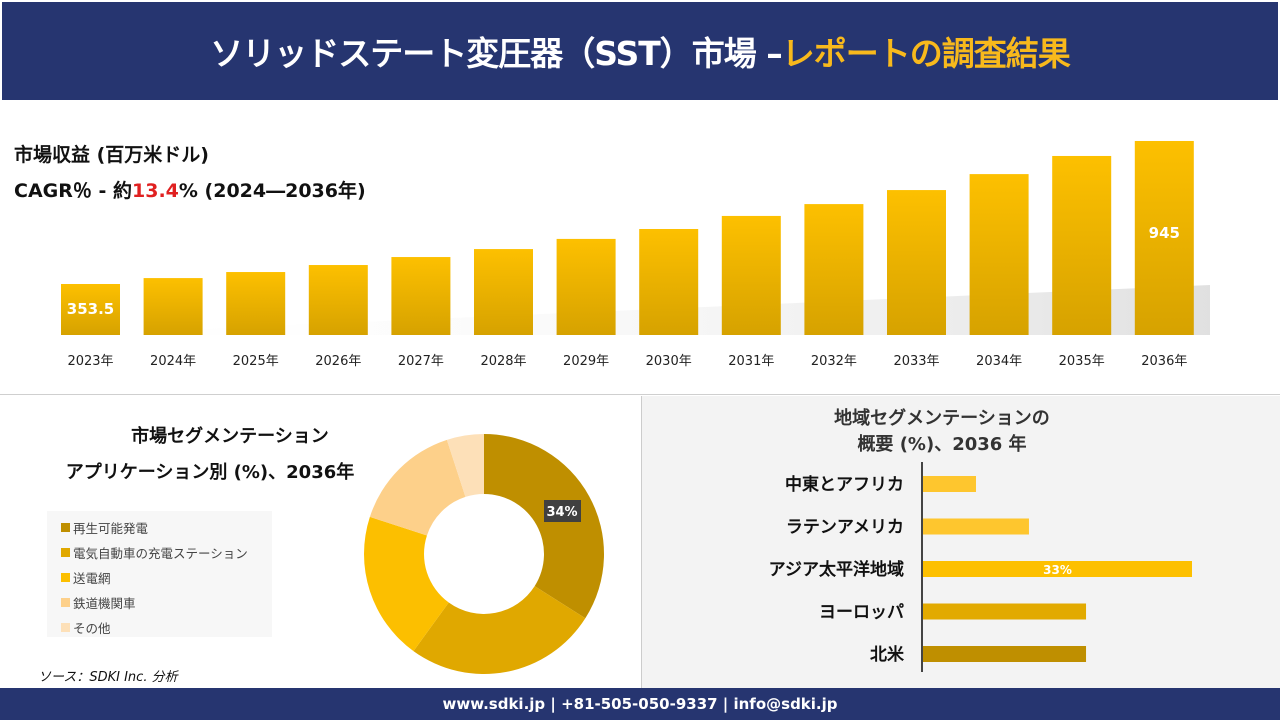 The image size is (1280, 720). Describe the element at coordinates (1164, 233) in the screenshot. I see `data-label: 945` at that location.